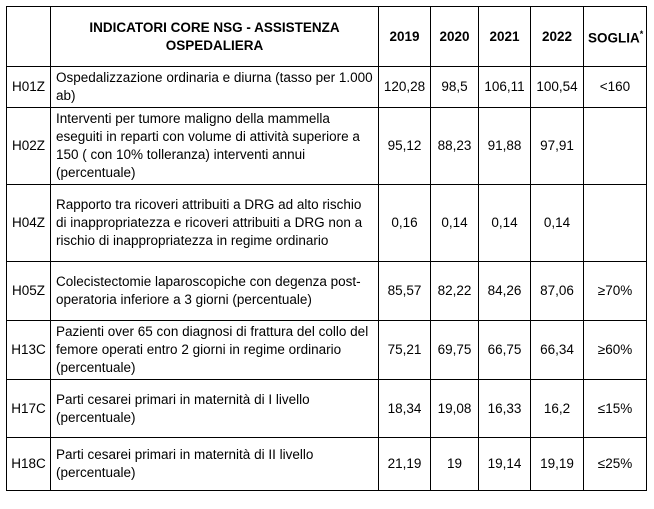 Image resolution: width=654 pixels, height=509 pixels. I want to click on row-value-2022: 97,91, so click(557, 146).